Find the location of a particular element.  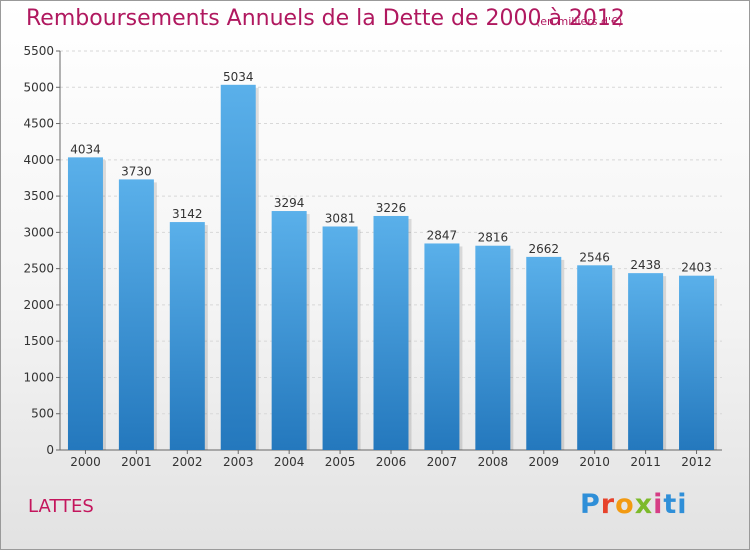

bar-2002 is located at coordinates (187, 336).